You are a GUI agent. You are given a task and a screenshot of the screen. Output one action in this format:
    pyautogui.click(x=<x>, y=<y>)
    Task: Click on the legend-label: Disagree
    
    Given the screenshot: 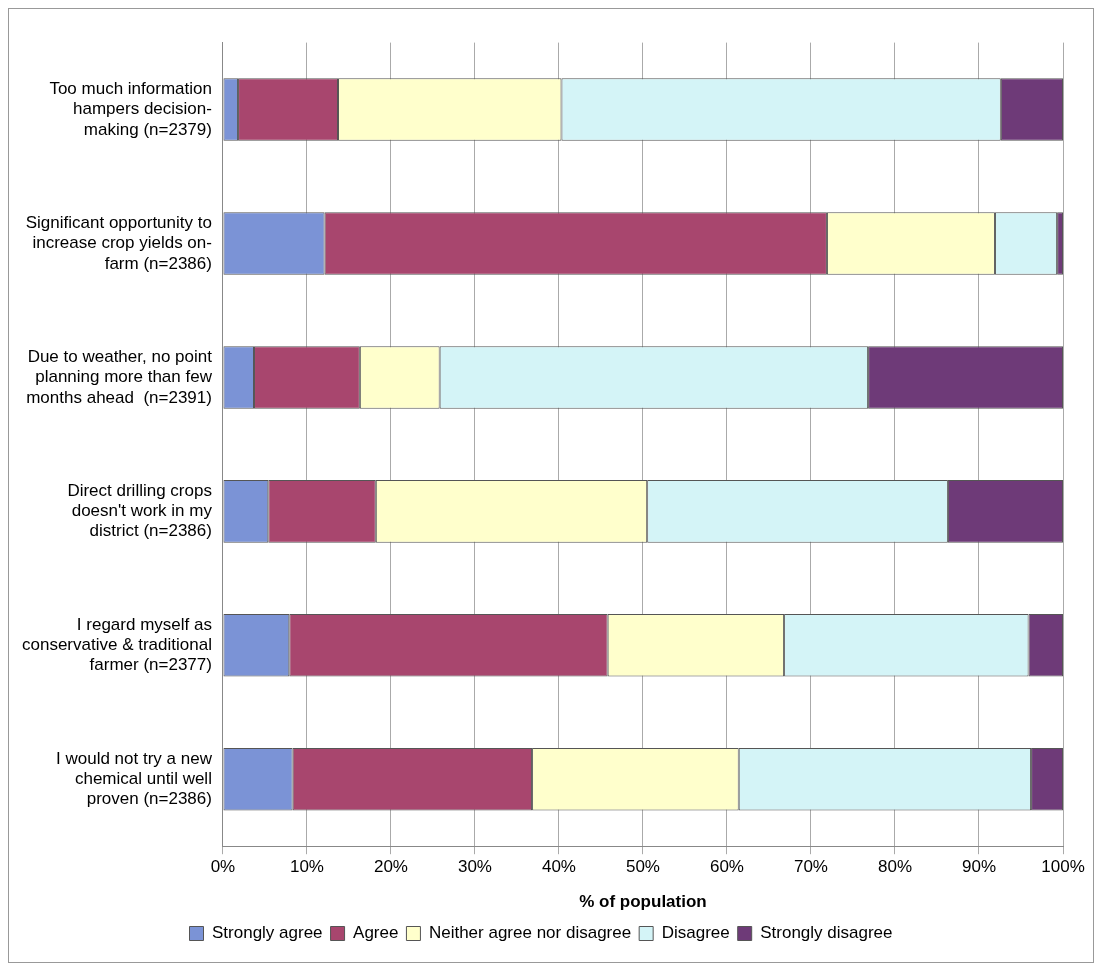 What is the action you would take?
    pyautogui.click(x=695, y=933)
    